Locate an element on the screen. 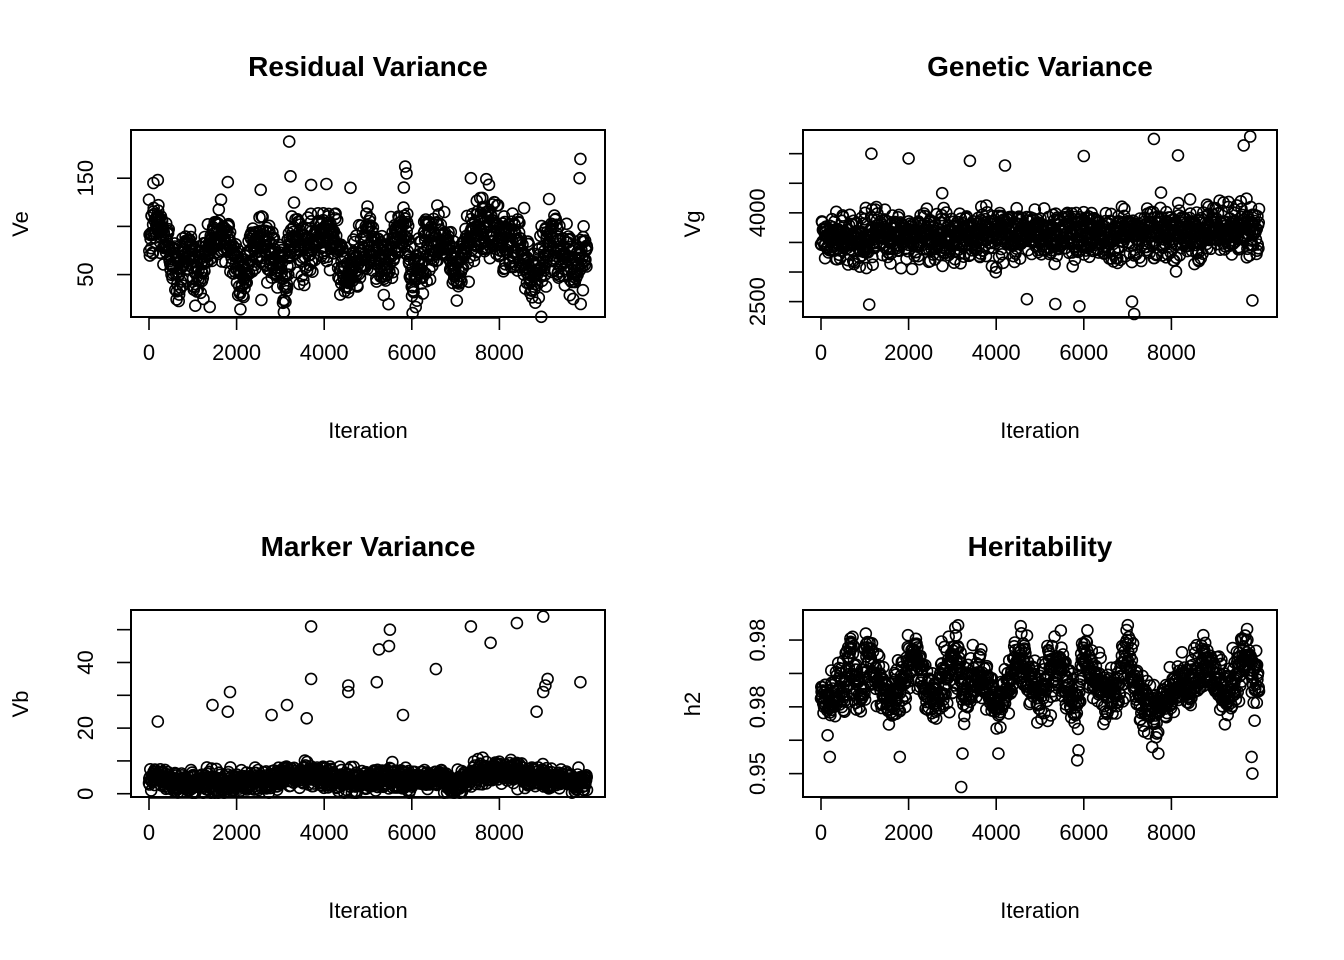 The image size is (1344, 960). chart-title: Residual Variance is located at coordinates (368, 66).